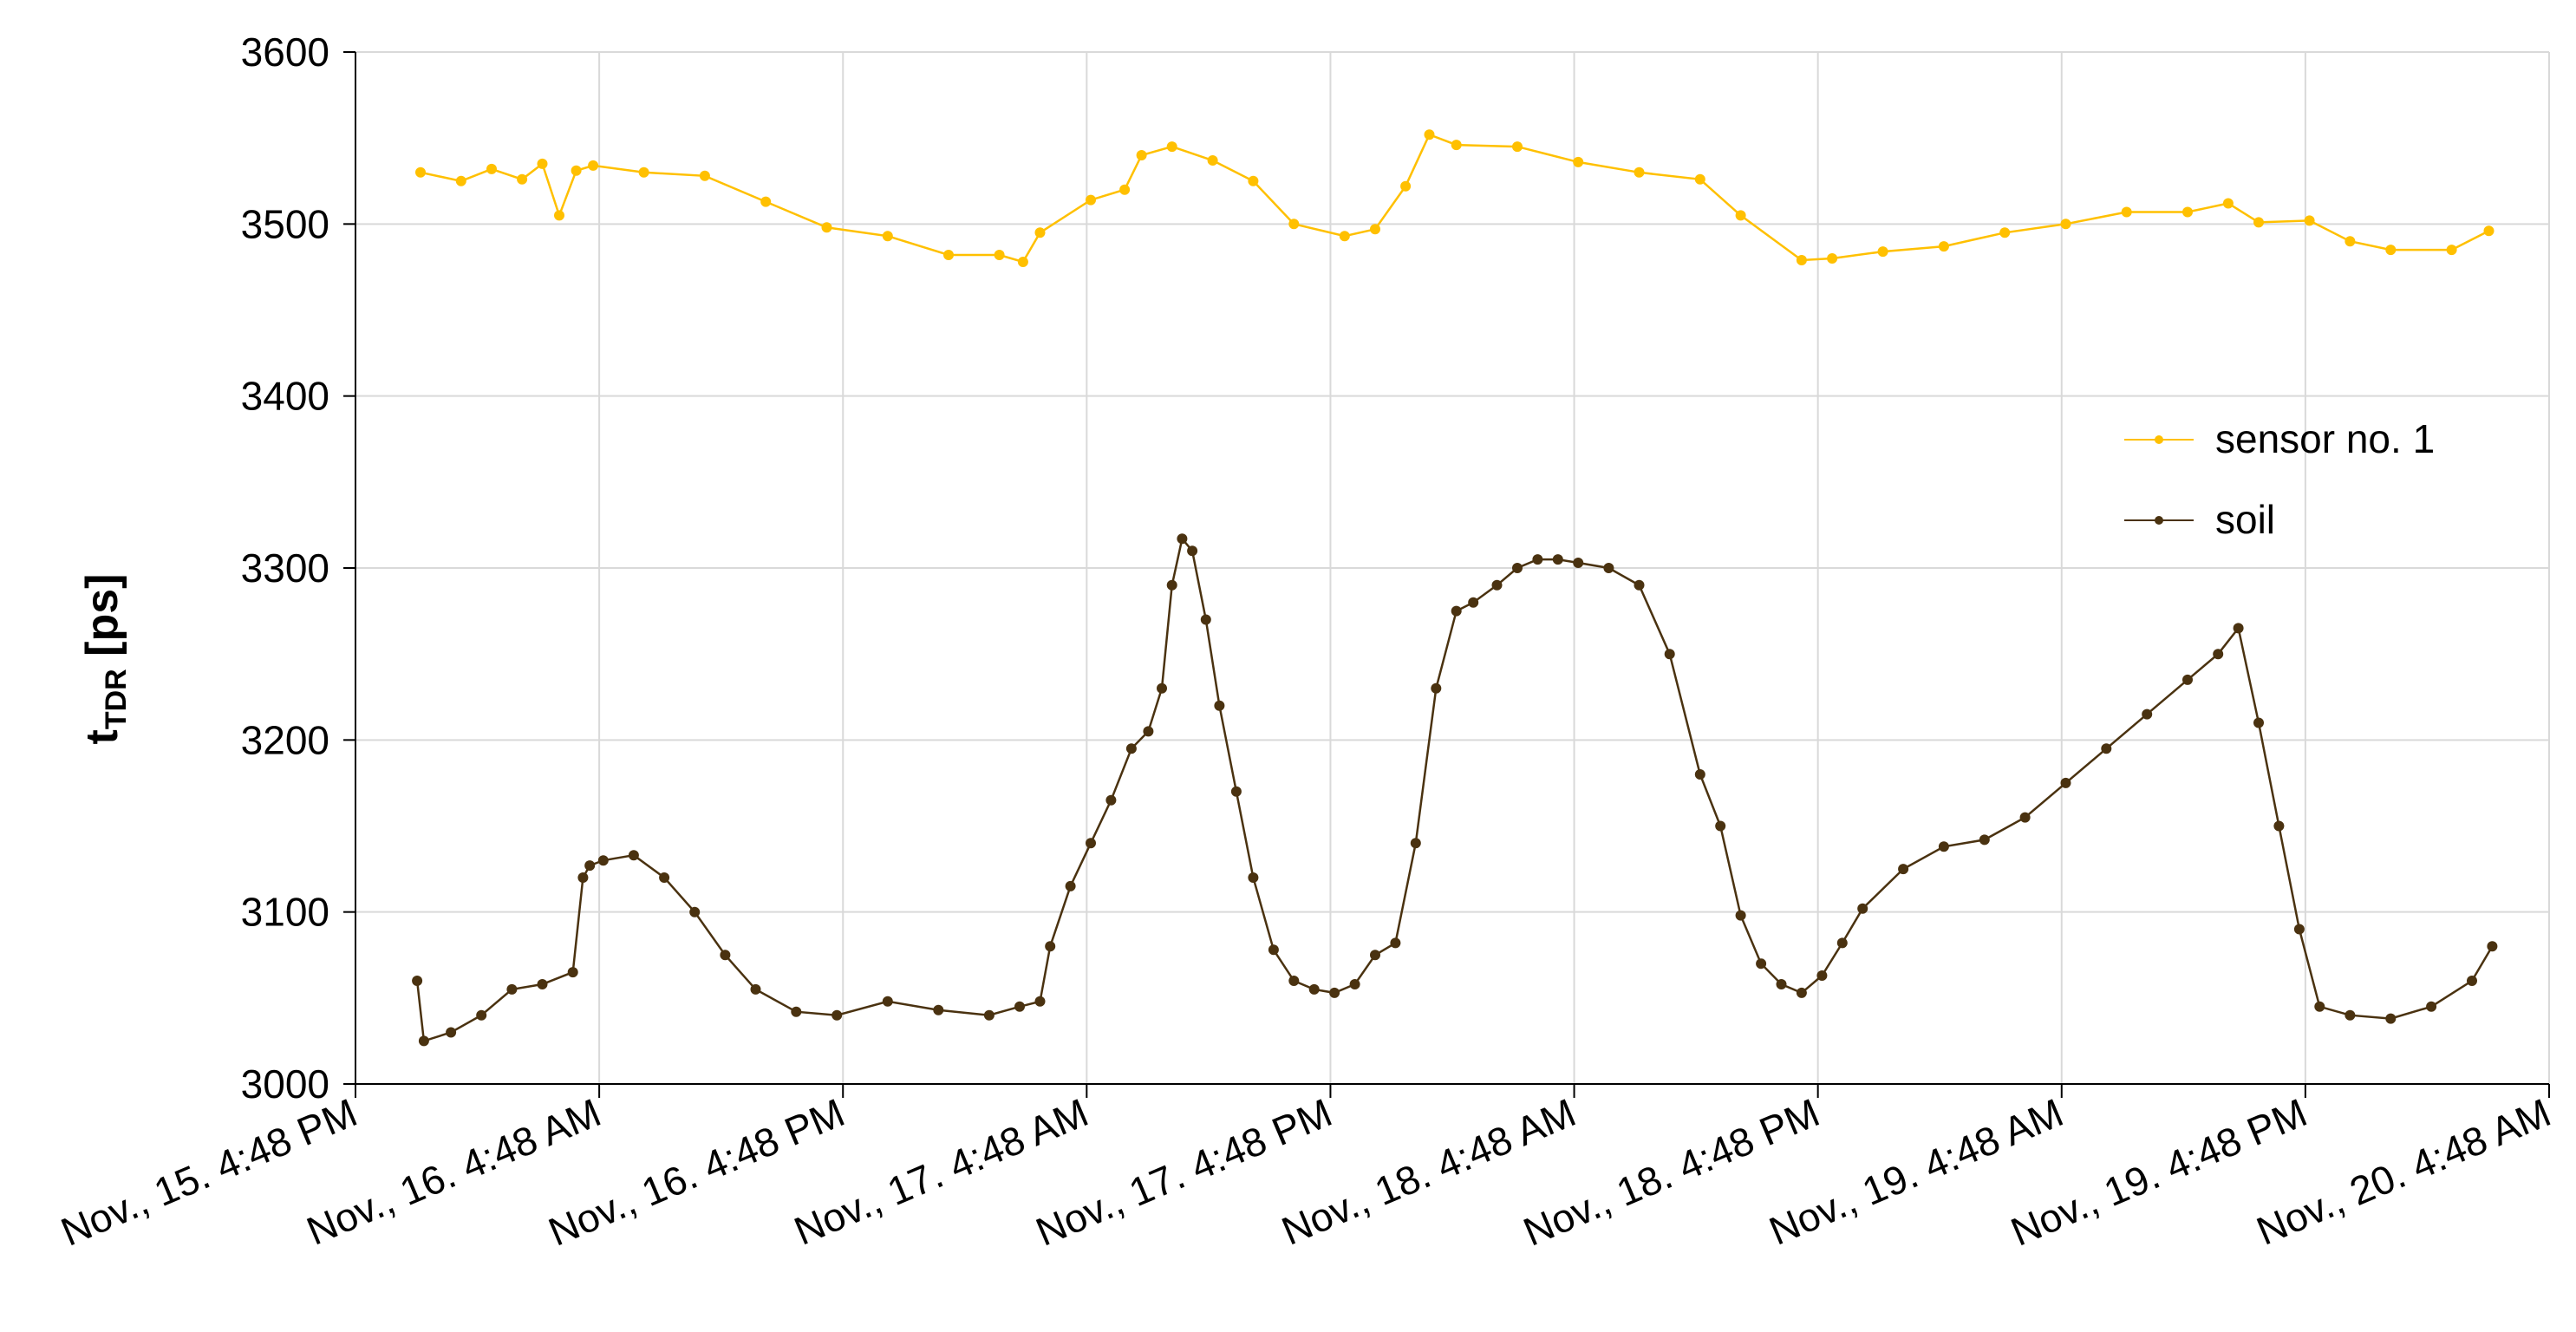 This screenshot has height=1332, width=2576. I want to click on y-tick-label-3: 3300, so click(285, 568).